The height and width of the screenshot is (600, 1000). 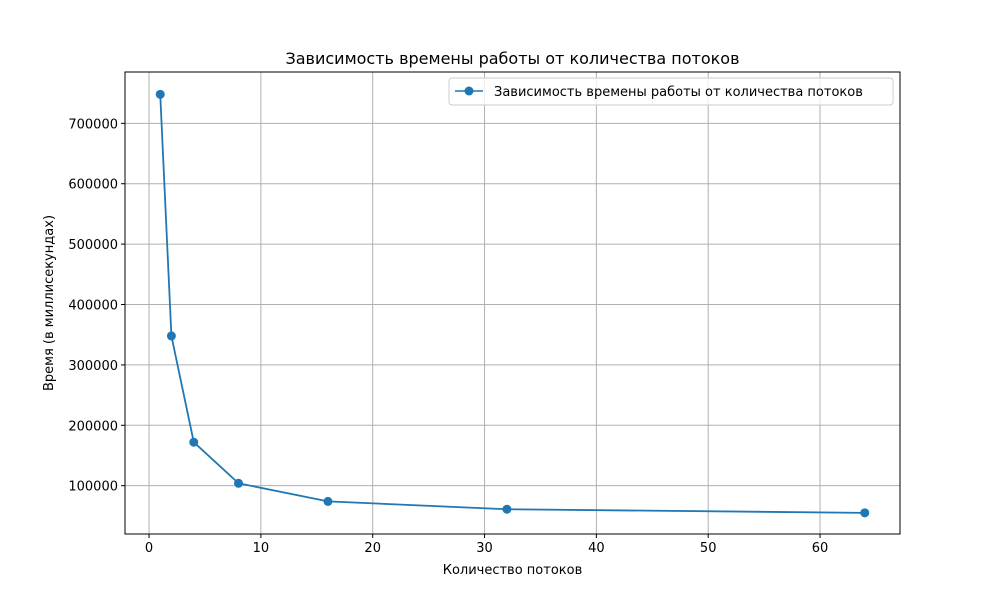 What do you see at coordinates (93, 306) in the screenshot?
I see `y-tick-label: 400000` at bounding box center [93, 306].